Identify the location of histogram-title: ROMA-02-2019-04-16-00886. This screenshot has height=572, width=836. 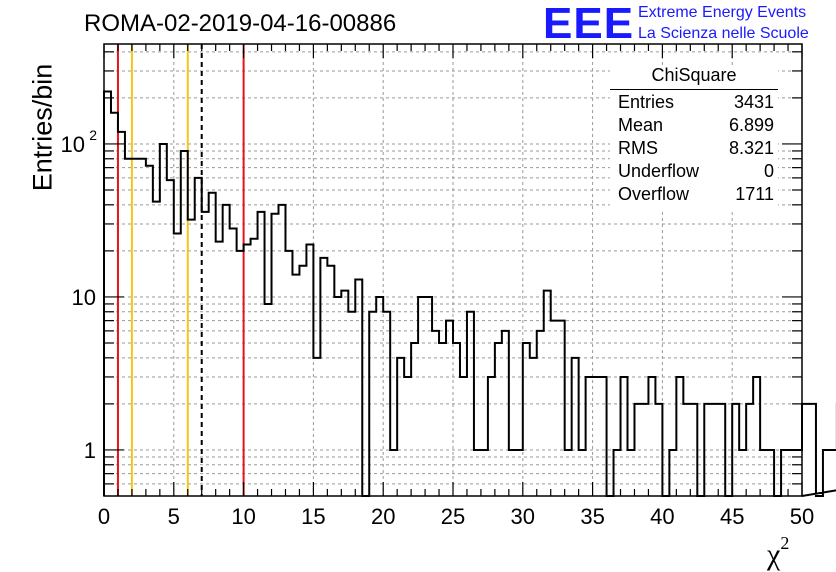
(240, 23).